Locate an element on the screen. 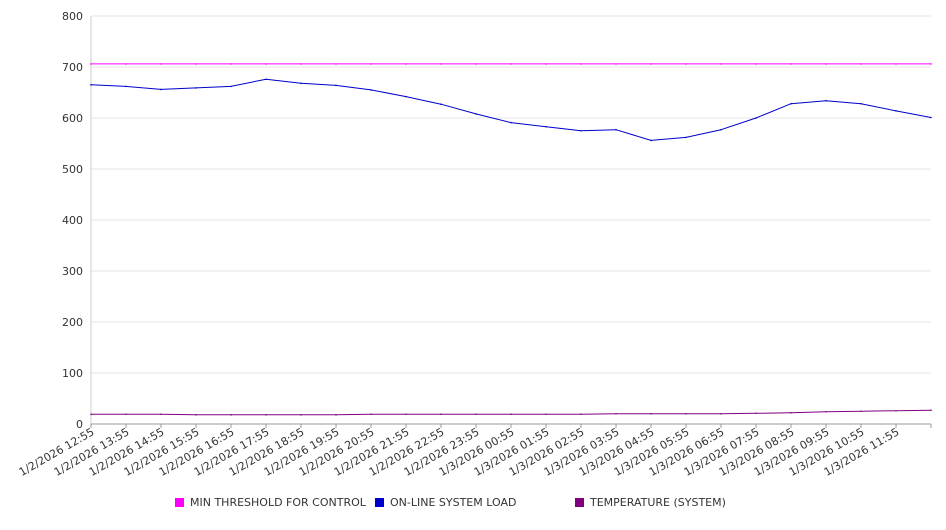 The width and height of the screenshot is (946, 530). series-line is located at coordinates (511, 109).